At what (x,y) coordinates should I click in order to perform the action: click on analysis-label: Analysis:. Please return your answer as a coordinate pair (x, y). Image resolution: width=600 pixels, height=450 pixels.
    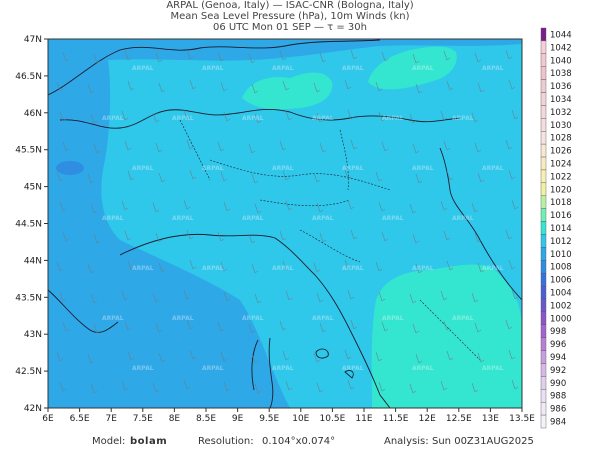
    Looking at the image, I should click on (406, 441).